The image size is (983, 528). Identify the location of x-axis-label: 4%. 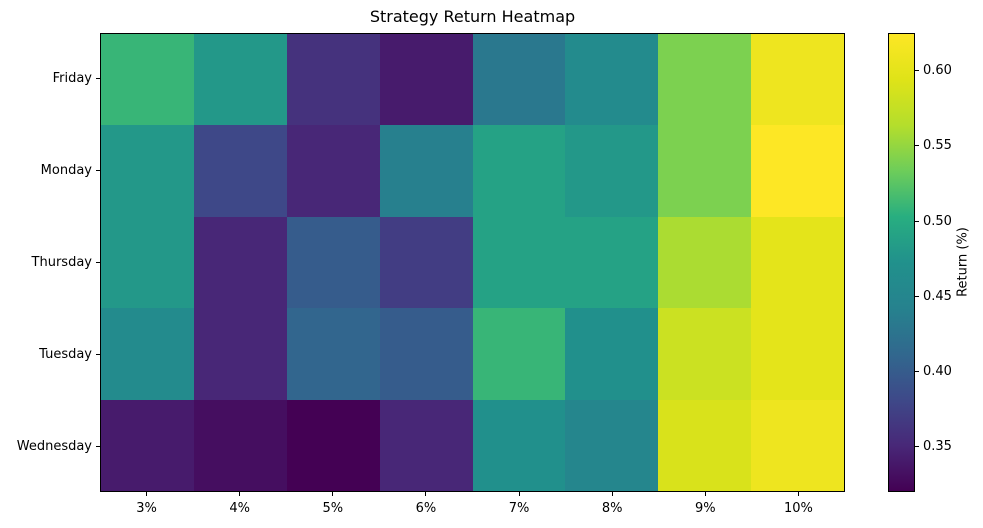
(239, 508).